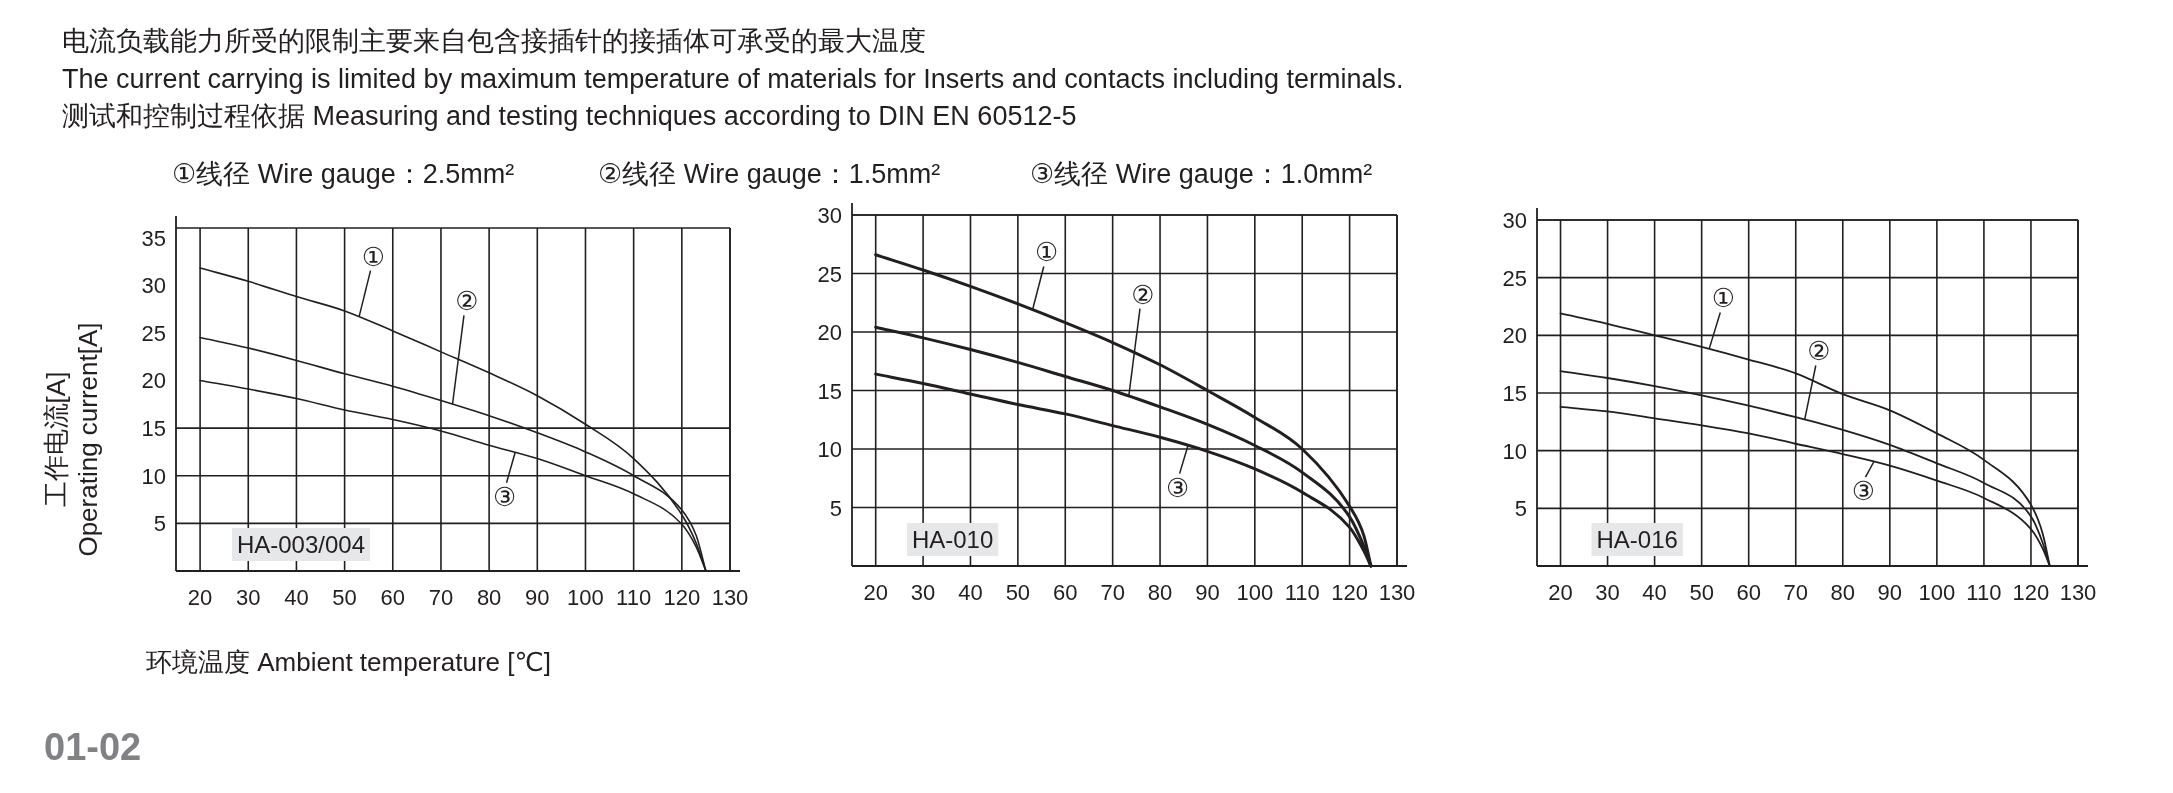 The height and width of the screenshot is (793, 2173). What do you see at coordinates (93, 747) in the screenshot?
I see `text: 01-02` at bounding box center [93, 747].